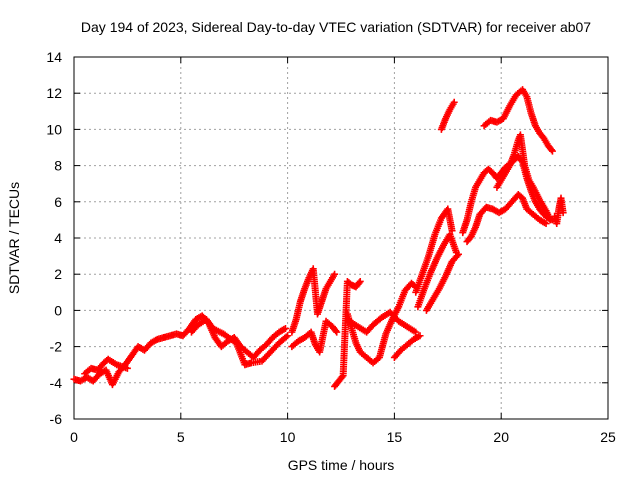 The image size is (640, 480). Describe the element at coordinates (56, 419) in the screenshot. I see `y-tick-label: -6` at that location.